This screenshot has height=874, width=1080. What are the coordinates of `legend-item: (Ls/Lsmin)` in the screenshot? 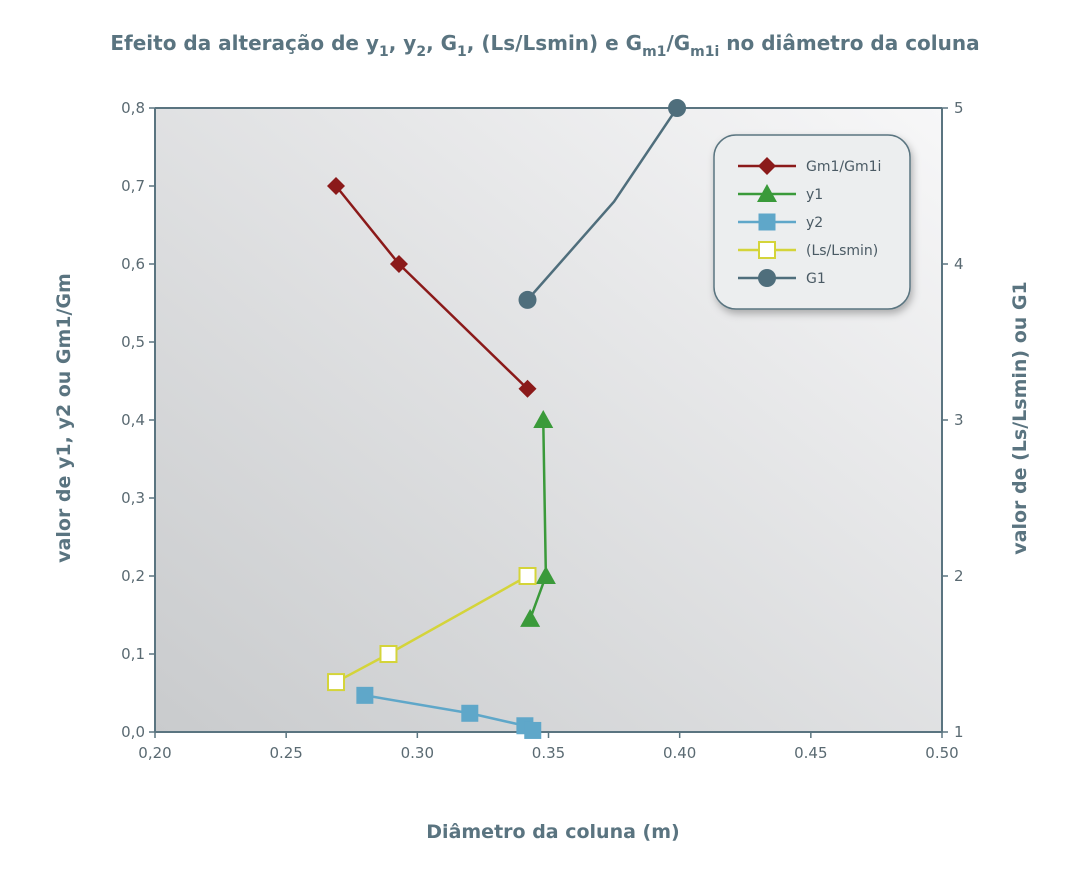 It's located at (808, 250).